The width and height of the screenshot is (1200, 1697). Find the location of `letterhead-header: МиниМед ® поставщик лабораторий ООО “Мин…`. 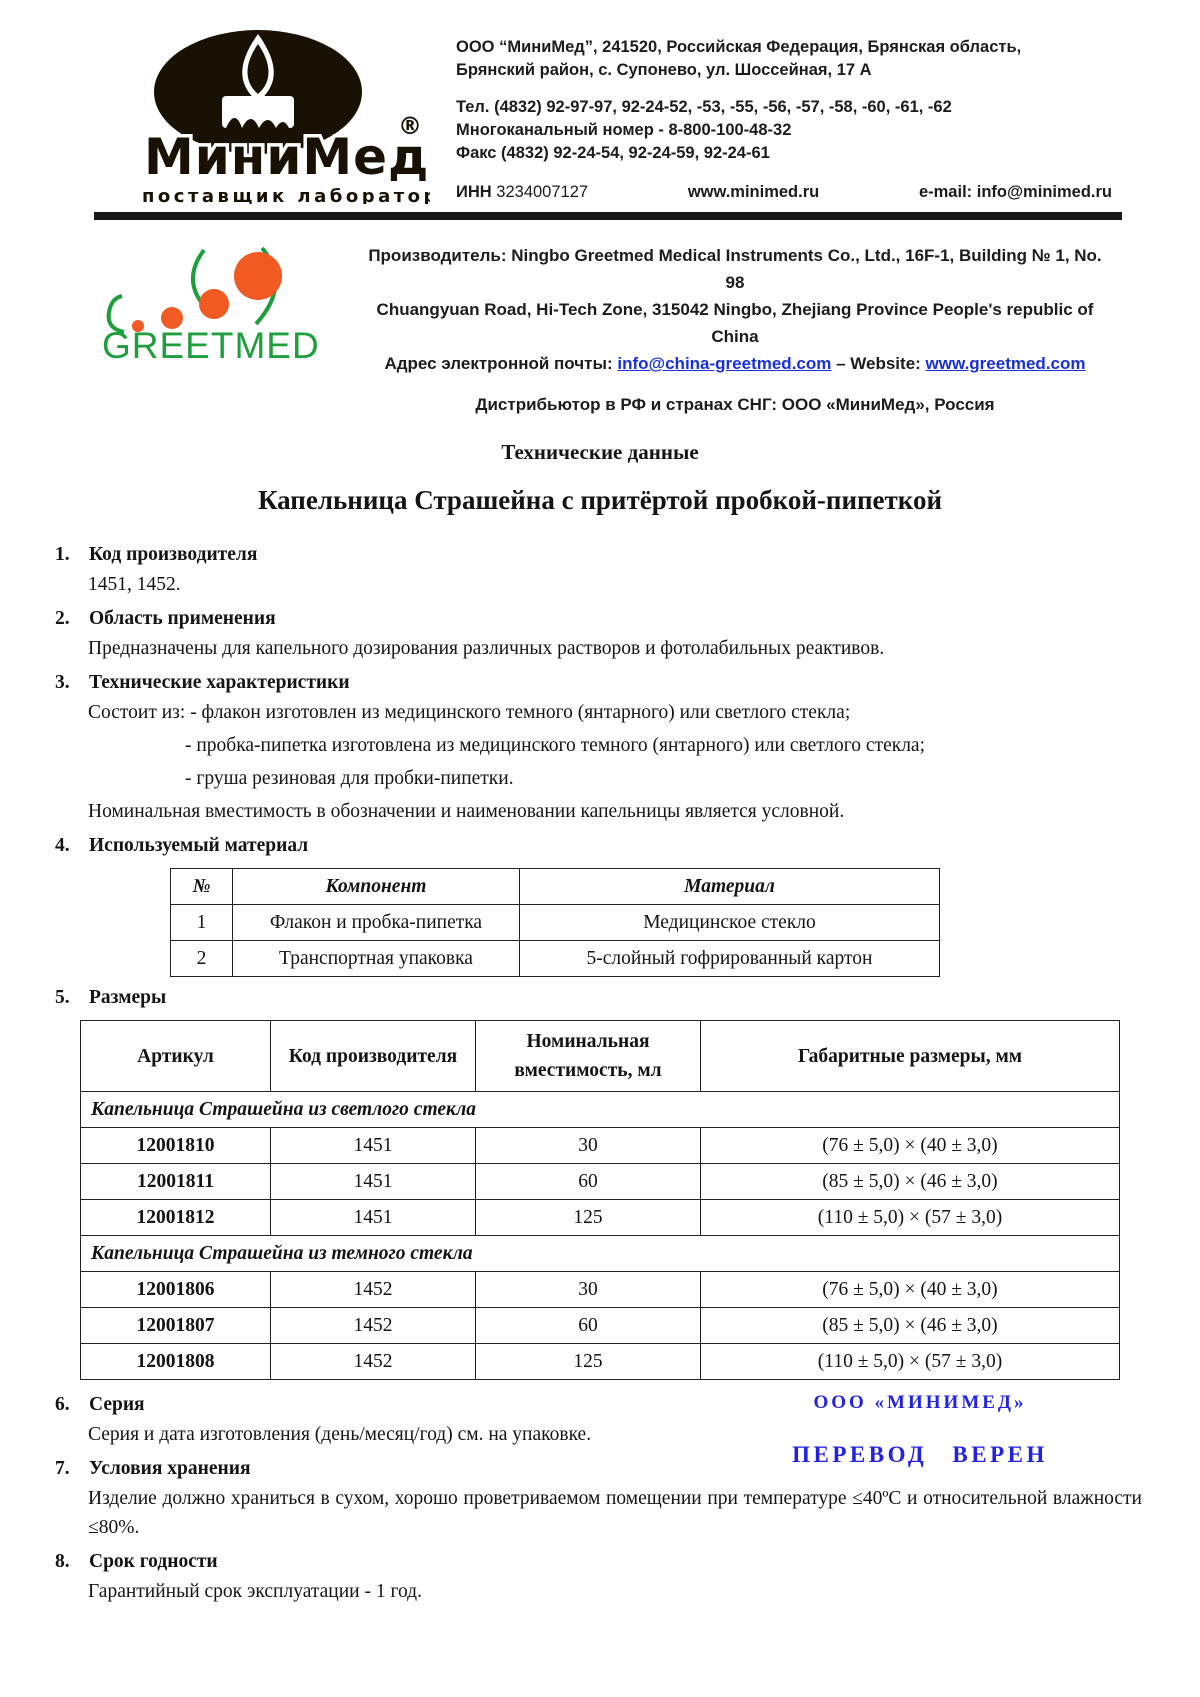

letterhead-header: МиниМед ® поставщик лабораторий ООО “Мин… is located at coordinates (600, 102).